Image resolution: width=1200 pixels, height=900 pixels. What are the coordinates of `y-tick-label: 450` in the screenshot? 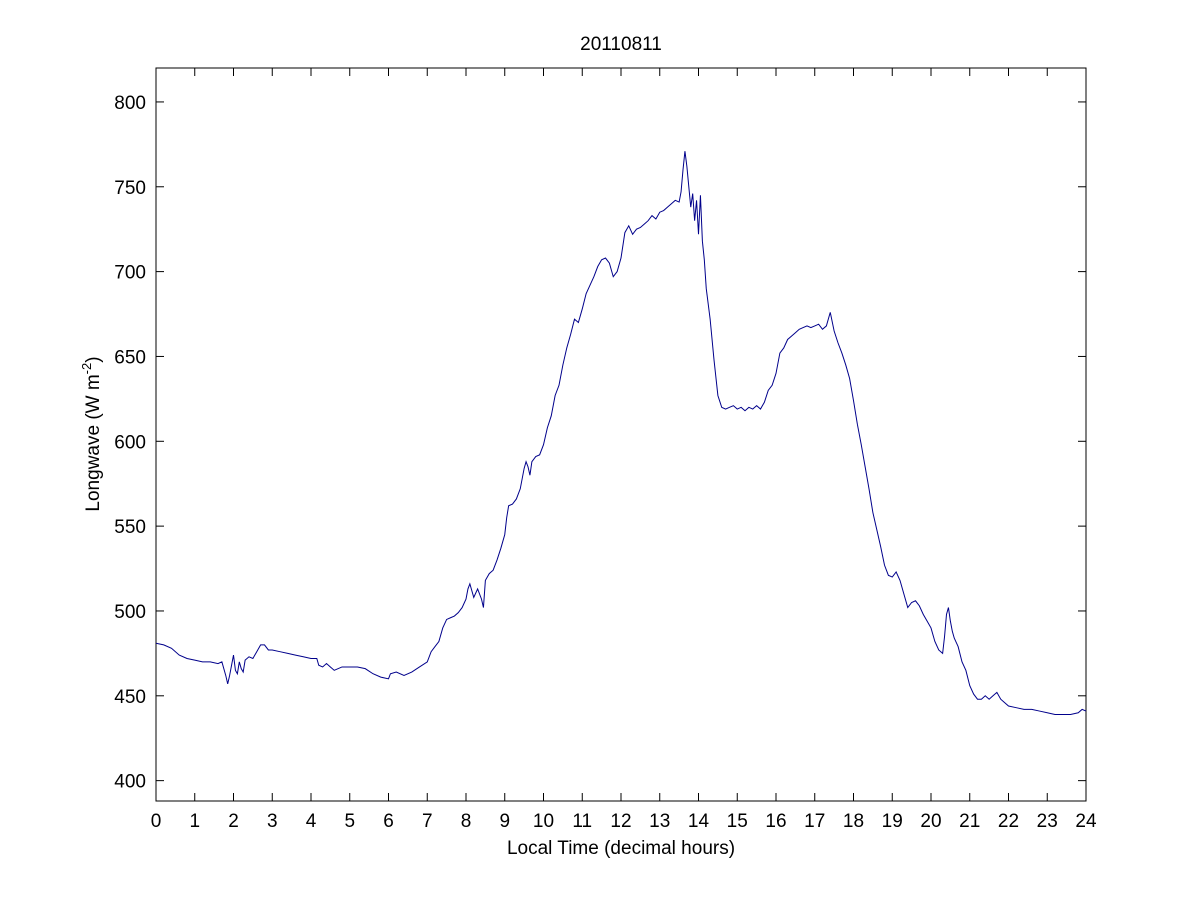 It's located at (130, 697).